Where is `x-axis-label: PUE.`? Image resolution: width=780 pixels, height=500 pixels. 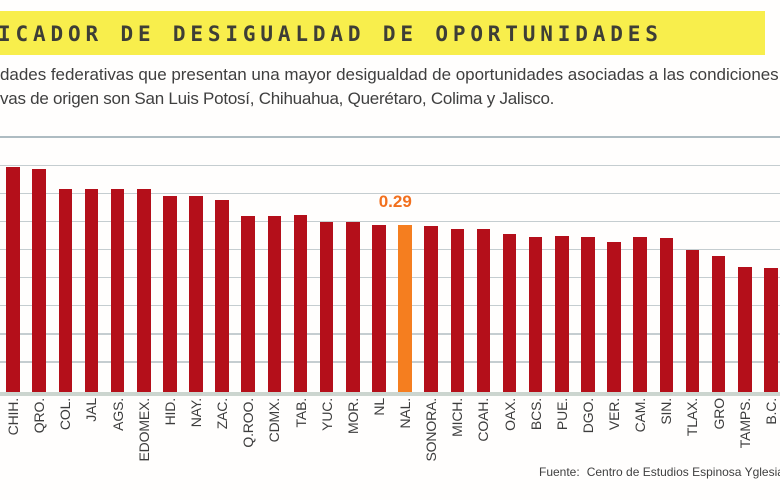 x-axis-label: PUE. is located at coordinates (561, 413).